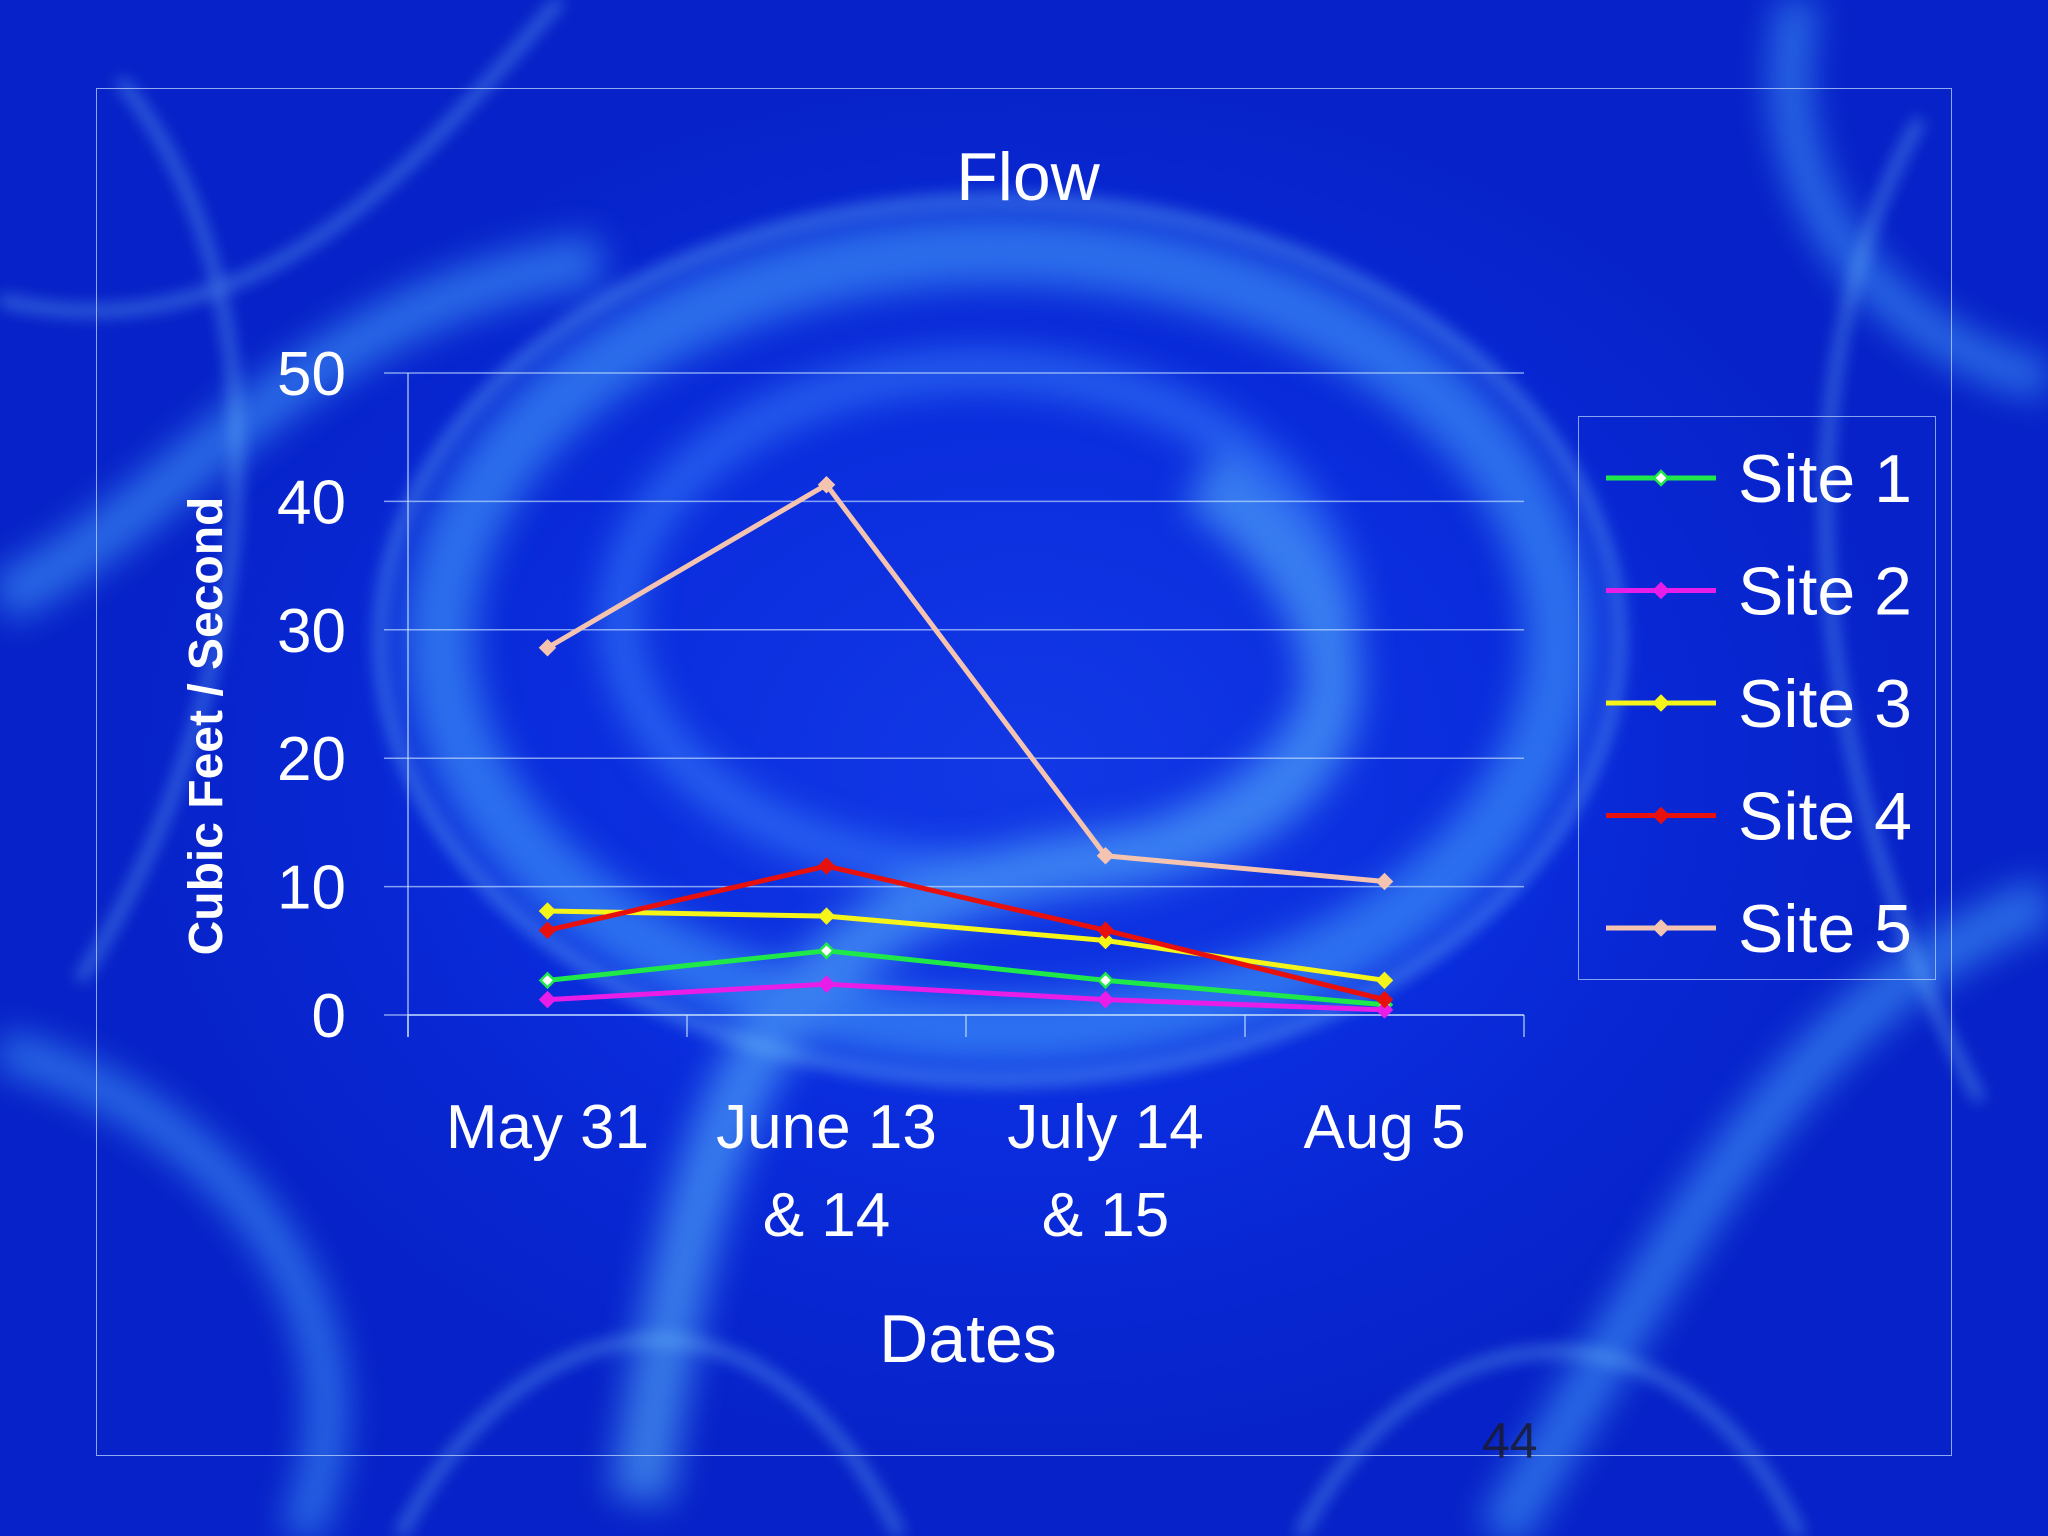  Describe the element at coordinates (1825, 817) in the screenshot. I see `legend-label: Site 4` at that location.